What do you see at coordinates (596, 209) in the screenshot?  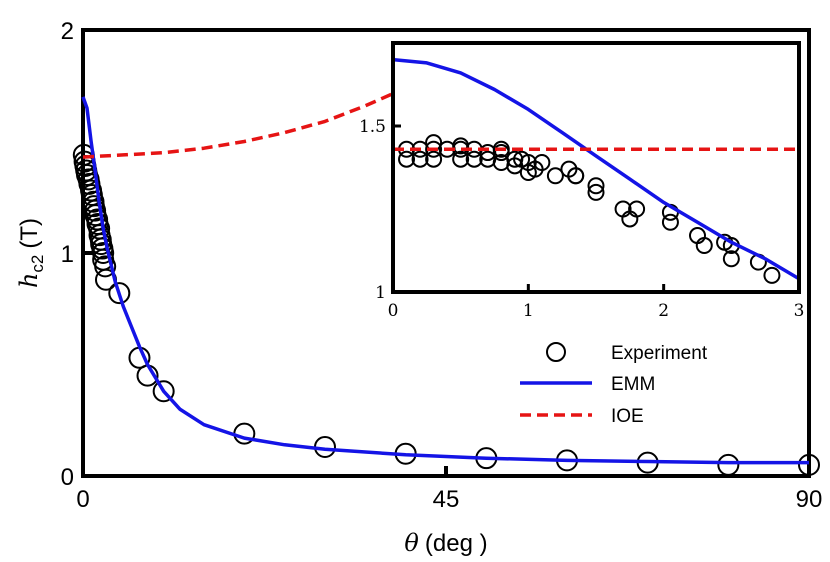 I see `inset-ticks` at bounding box center [596, 209].